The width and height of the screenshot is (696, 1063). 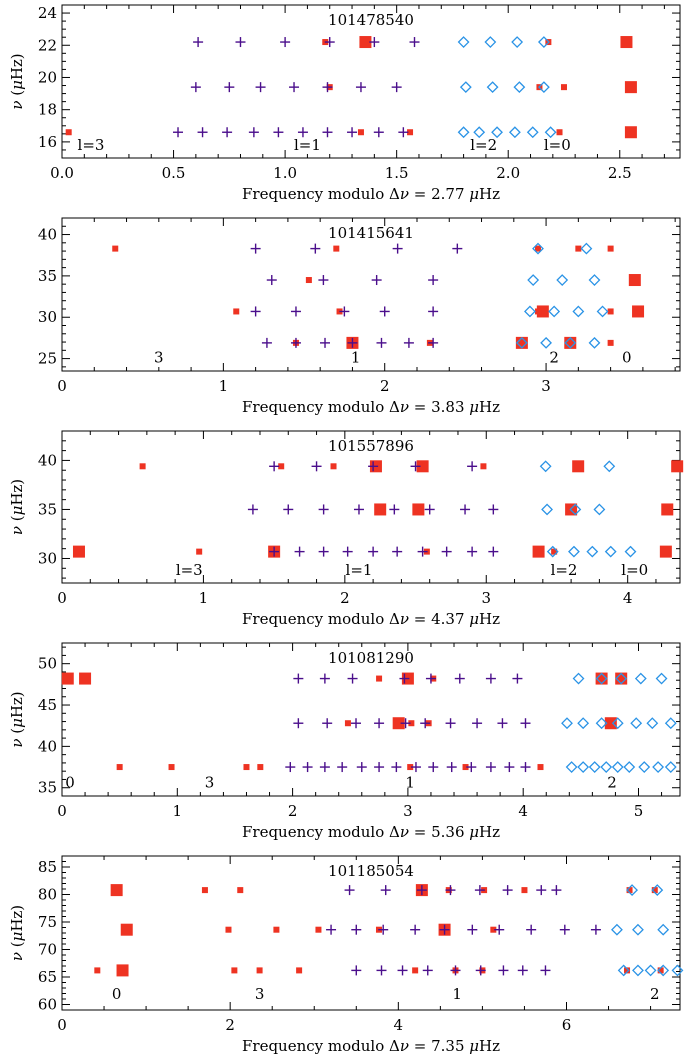 What do you see at coordinates (285, 173) in the screenshot?
I see `x-tick-label: 1.0` at bounding box center [285, 173].